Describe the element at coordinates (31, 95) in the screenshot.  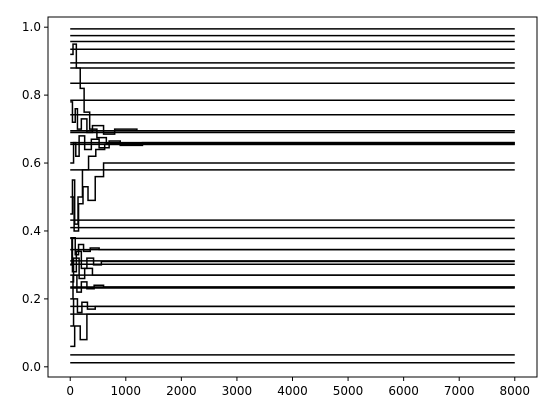
I see `y-tick-label-4: 0.8` at that location.